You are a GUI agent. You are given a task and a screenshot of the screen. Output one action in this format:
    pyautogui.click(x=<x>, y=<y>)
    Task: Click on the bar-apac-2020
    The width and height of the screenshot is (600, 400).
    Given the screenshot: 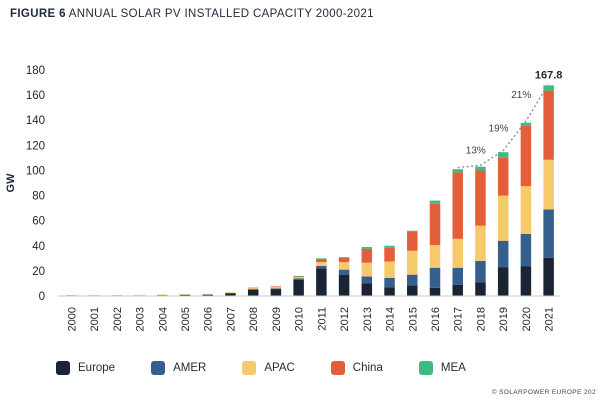 What is the action you would take?
    pyautogui.click(x=526, y=210)
    